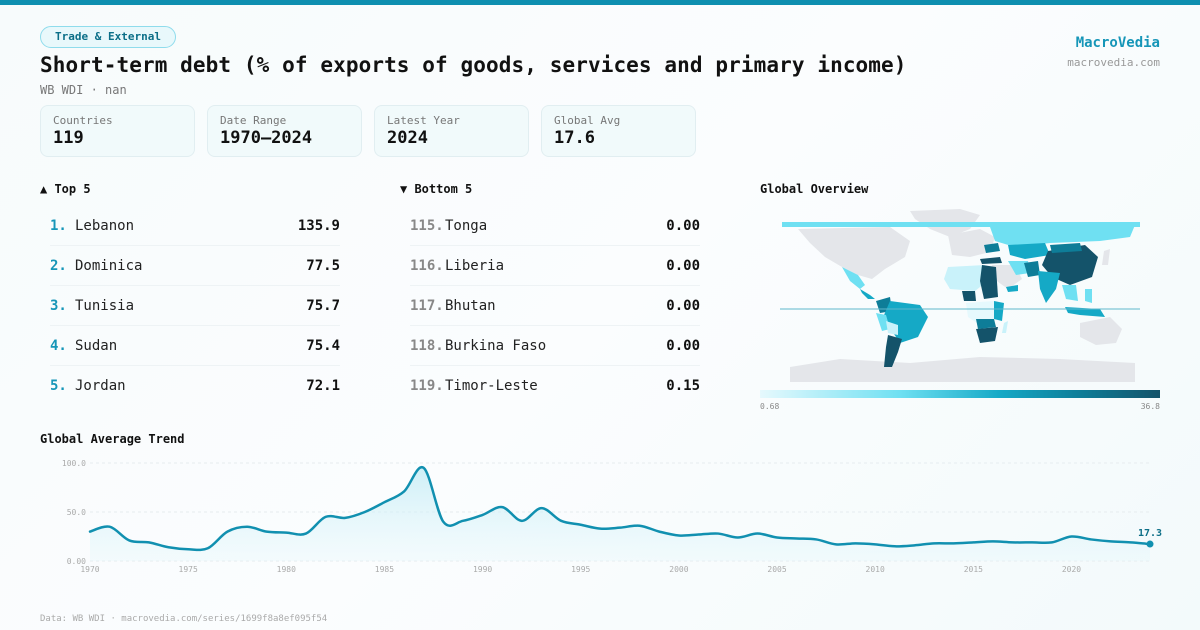  I want to click on brand-name: MacroVedia, so click(1117, 43).